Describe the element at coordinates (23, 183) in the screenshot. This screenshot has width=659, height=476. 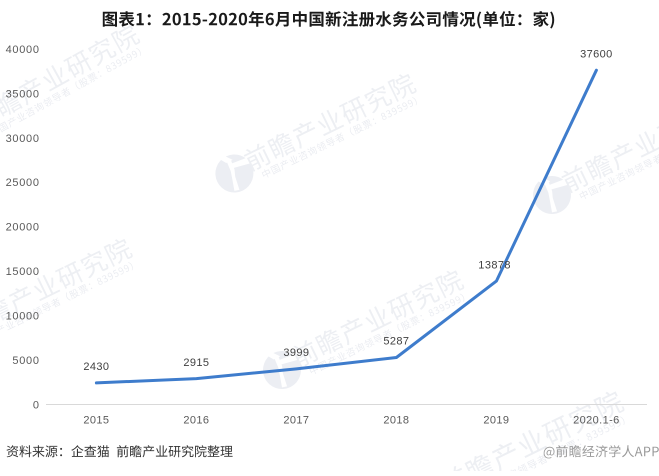
I see `svg-text: 25000` at that location.